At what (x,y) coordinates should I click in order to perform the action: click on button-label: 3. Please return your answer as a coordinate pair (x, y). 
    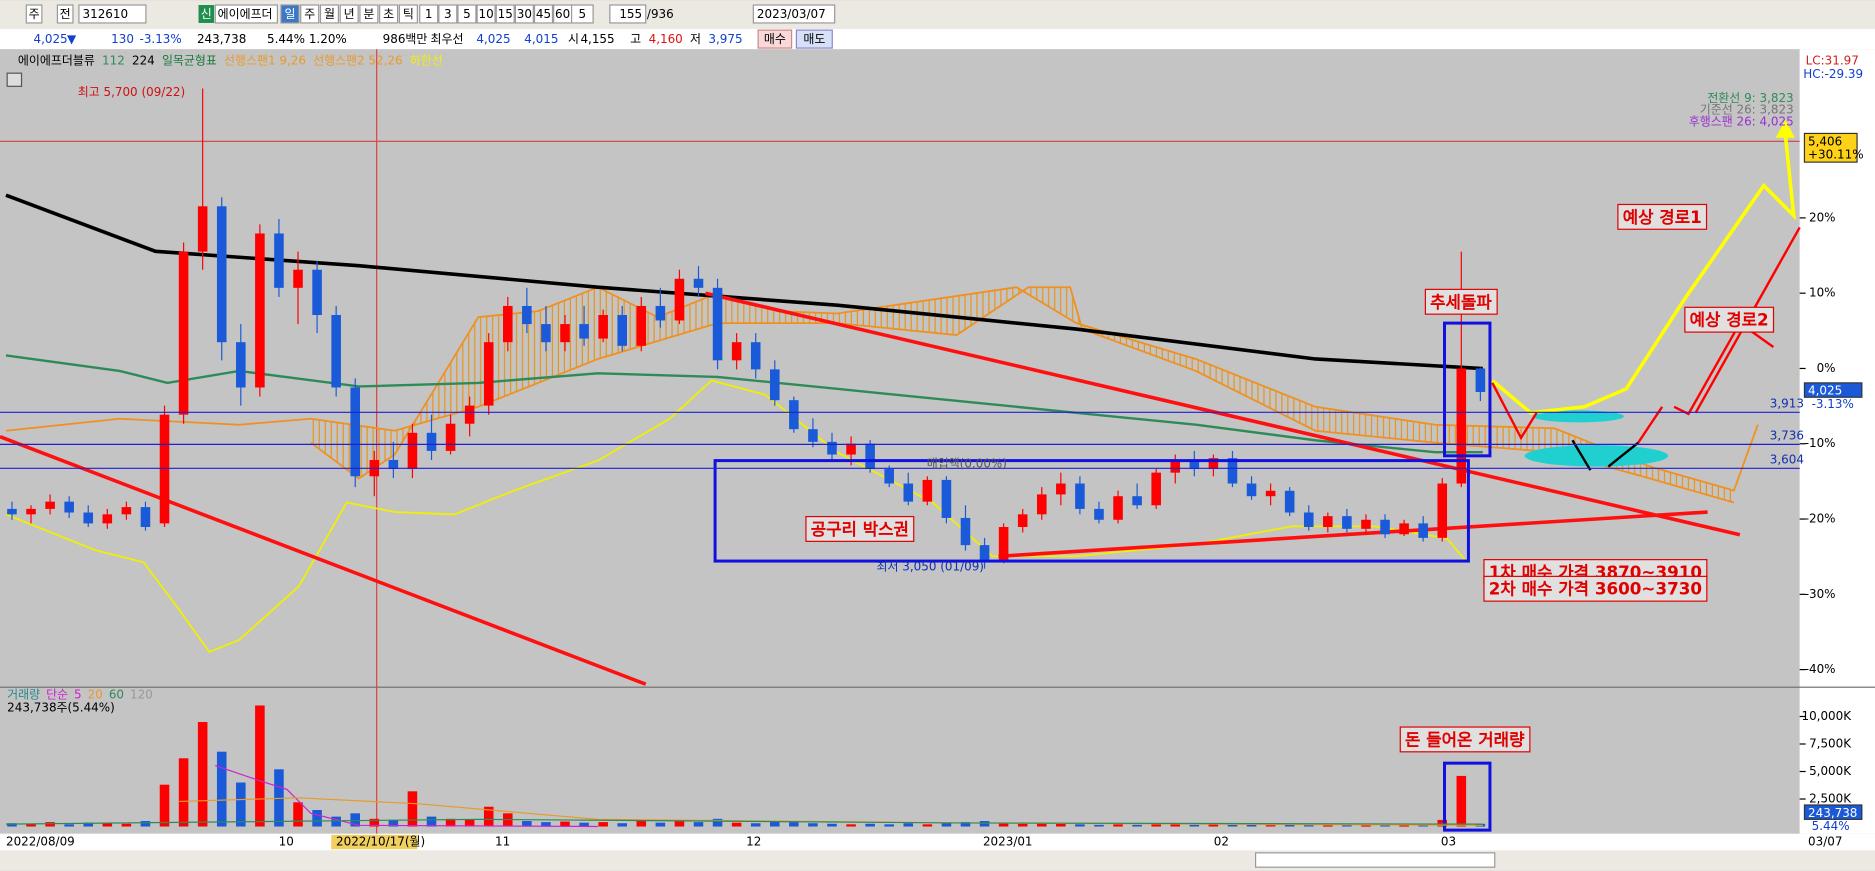
    Looking at the image, I should click on (448, 14).